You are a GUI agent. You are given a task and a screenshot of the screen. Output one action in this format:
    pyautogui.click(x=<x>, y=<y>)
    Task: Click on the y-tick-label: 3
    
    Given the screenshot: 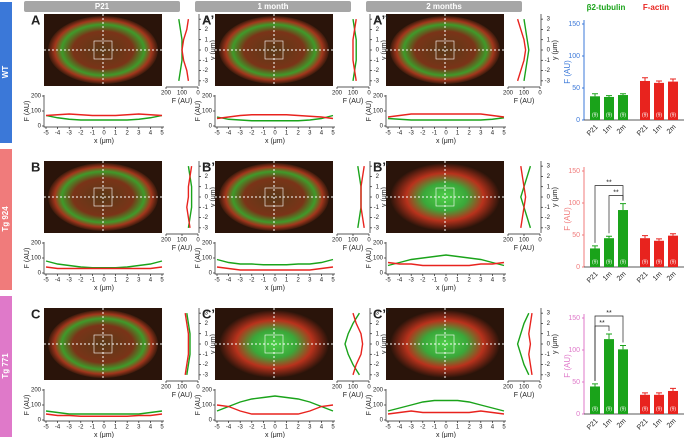 What is the action you would take?
    pyautogui.click(x=378, y=314)
    